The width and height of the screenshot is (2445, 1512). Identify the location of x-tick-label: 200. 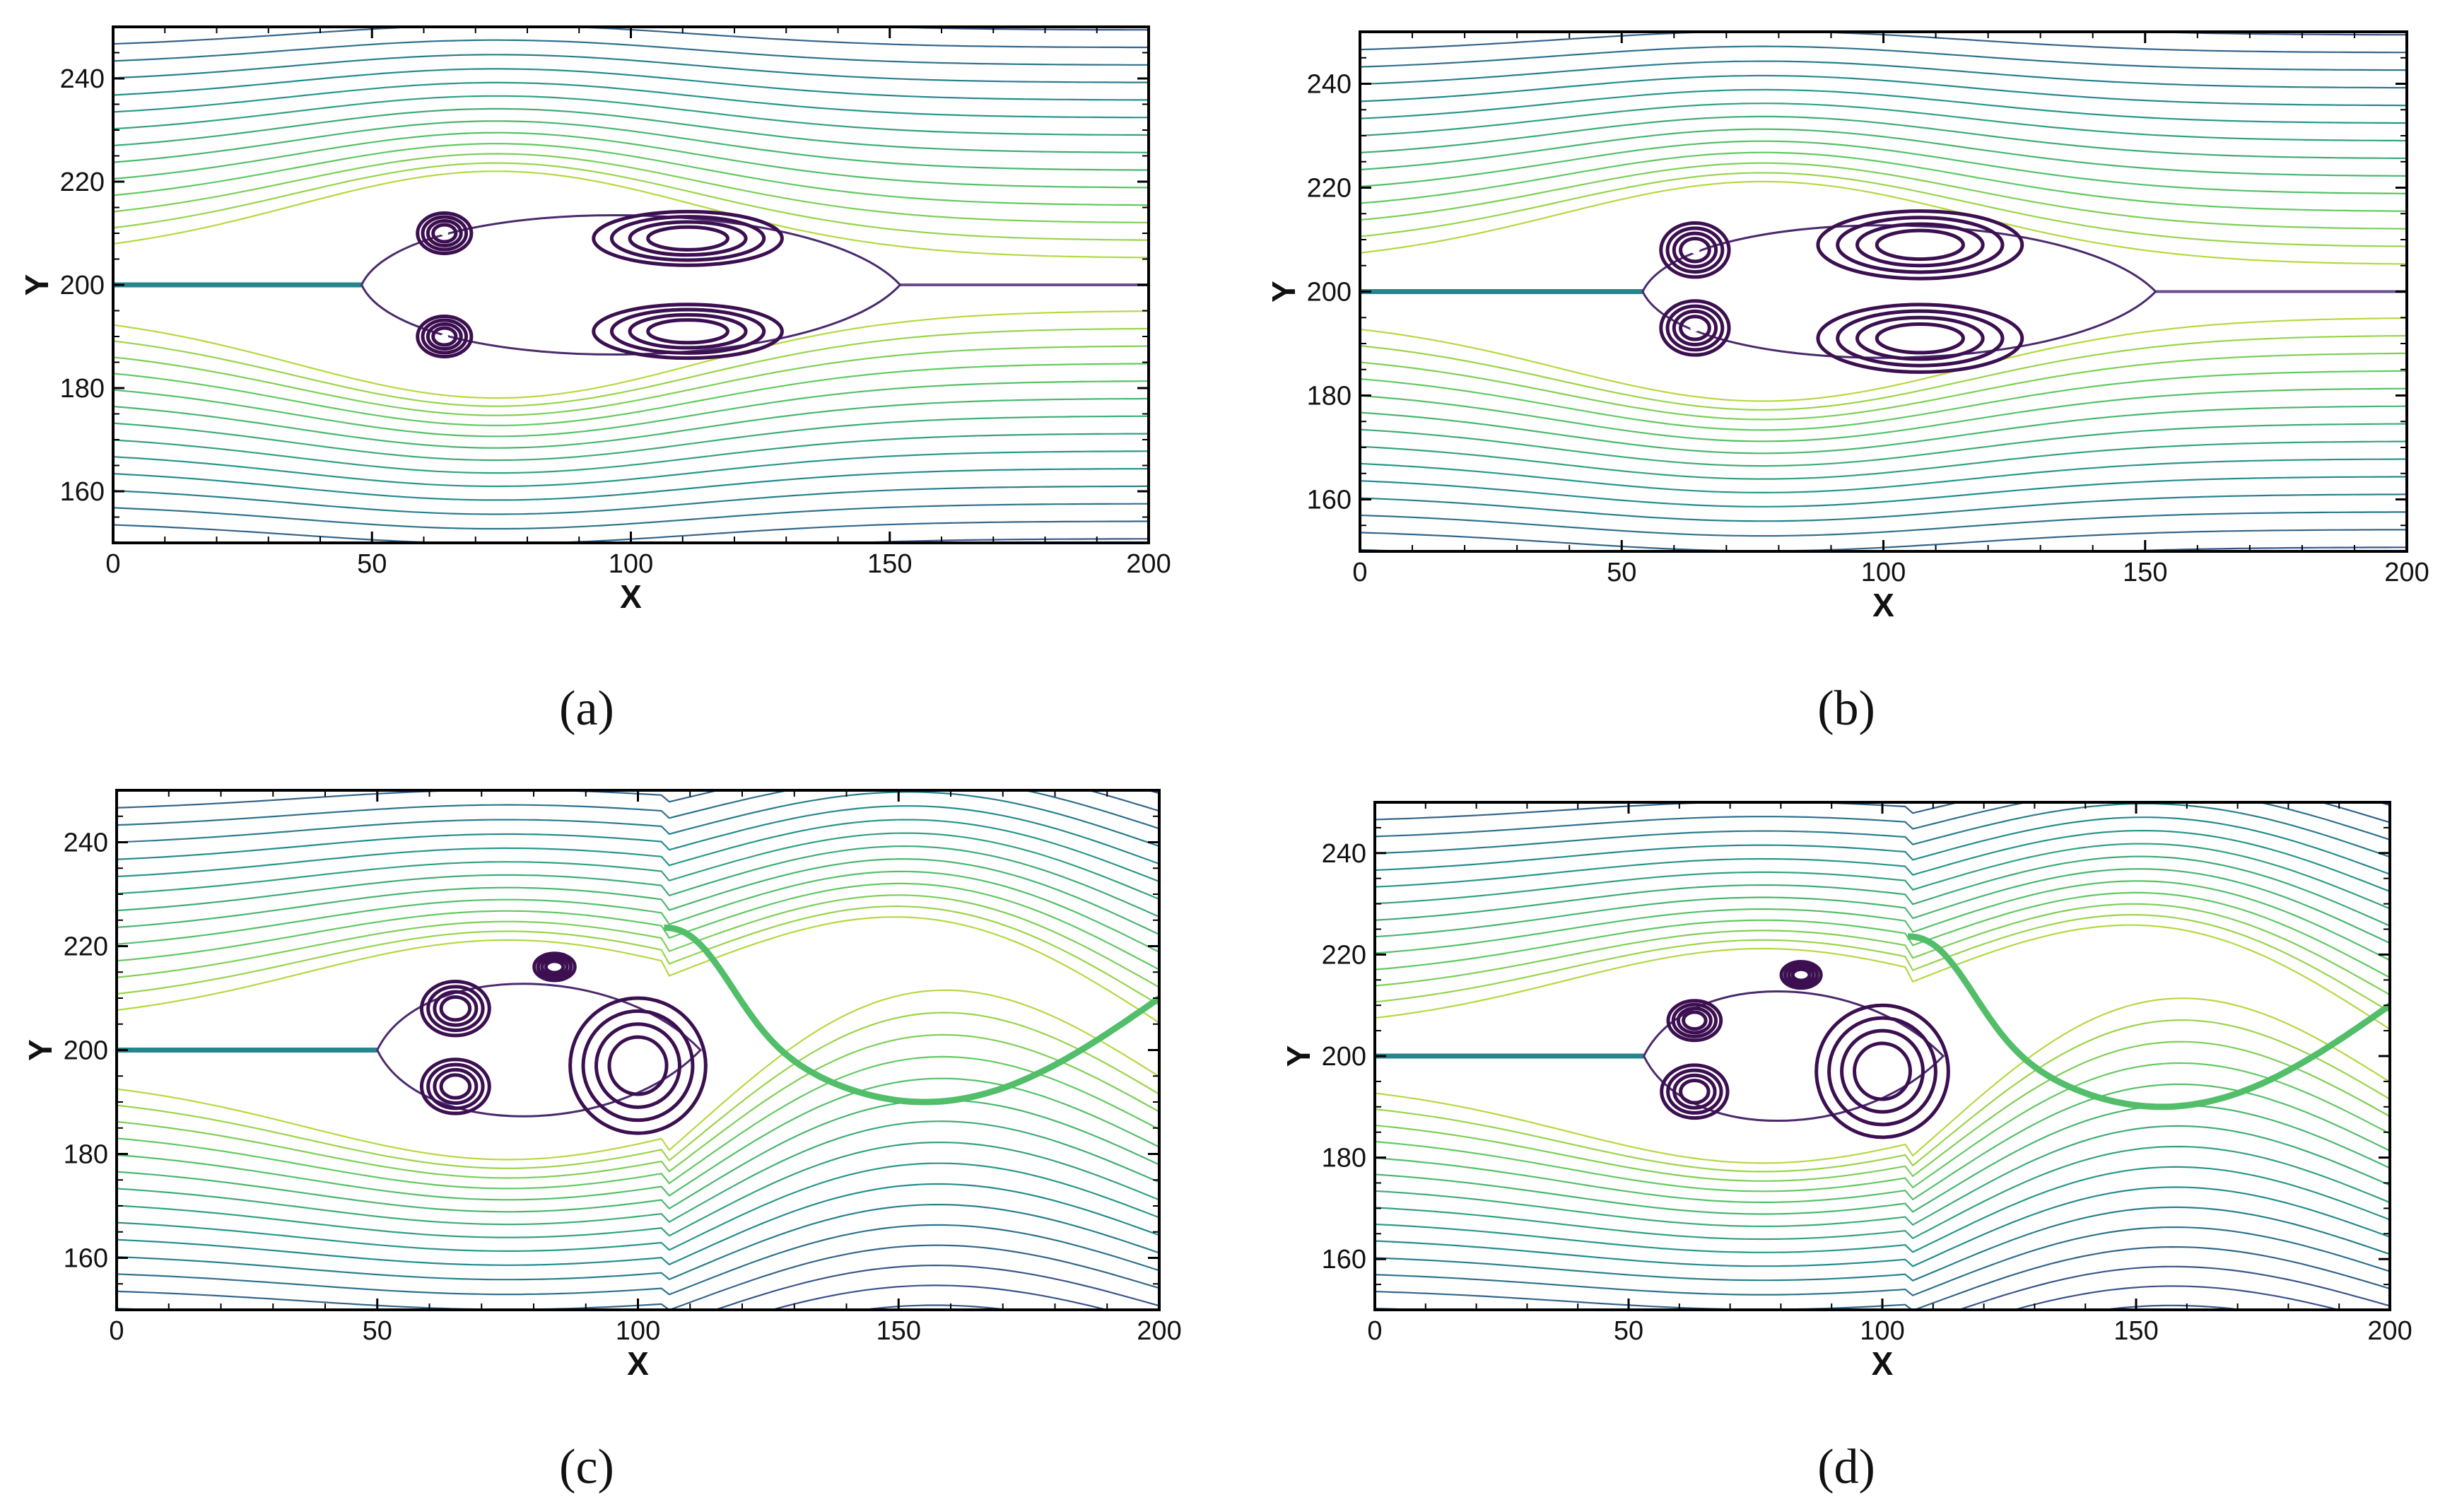
(1159, 1331).